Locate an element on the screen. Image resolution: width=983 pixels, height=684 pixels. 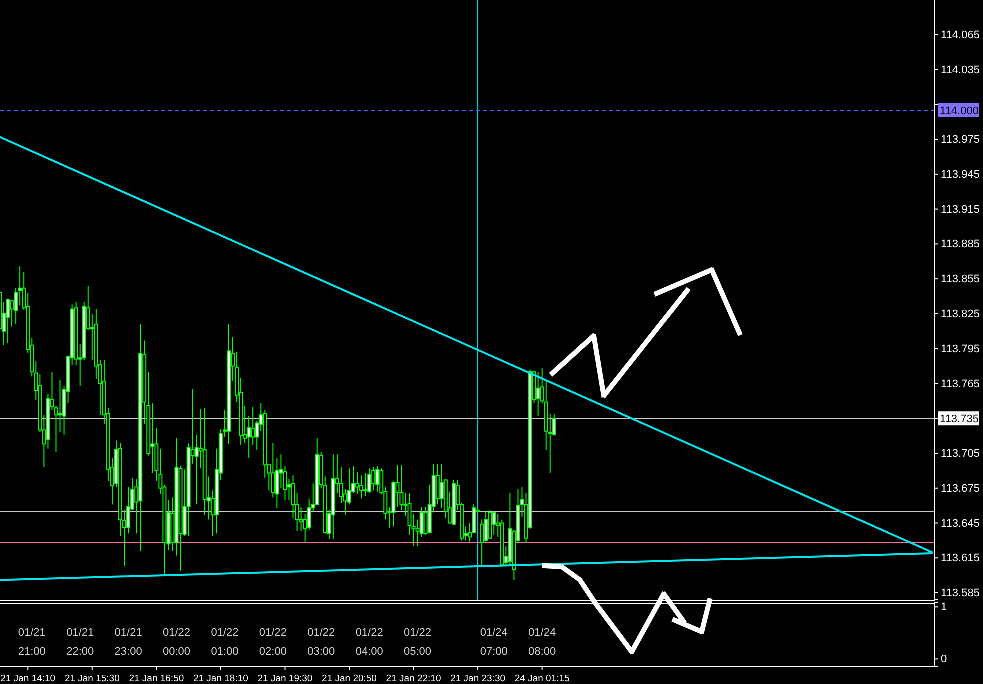
y-tick-label: 113.795 is located at coordinates (960, 349).